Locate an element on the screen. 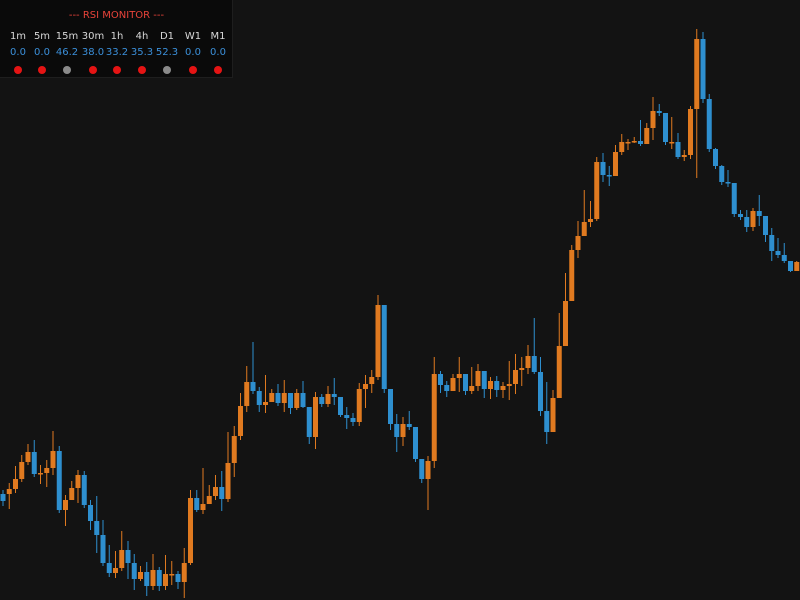 This screenshot has height=600, width=800. rsi-value: 0.0 is located at coordinates (218, 52).